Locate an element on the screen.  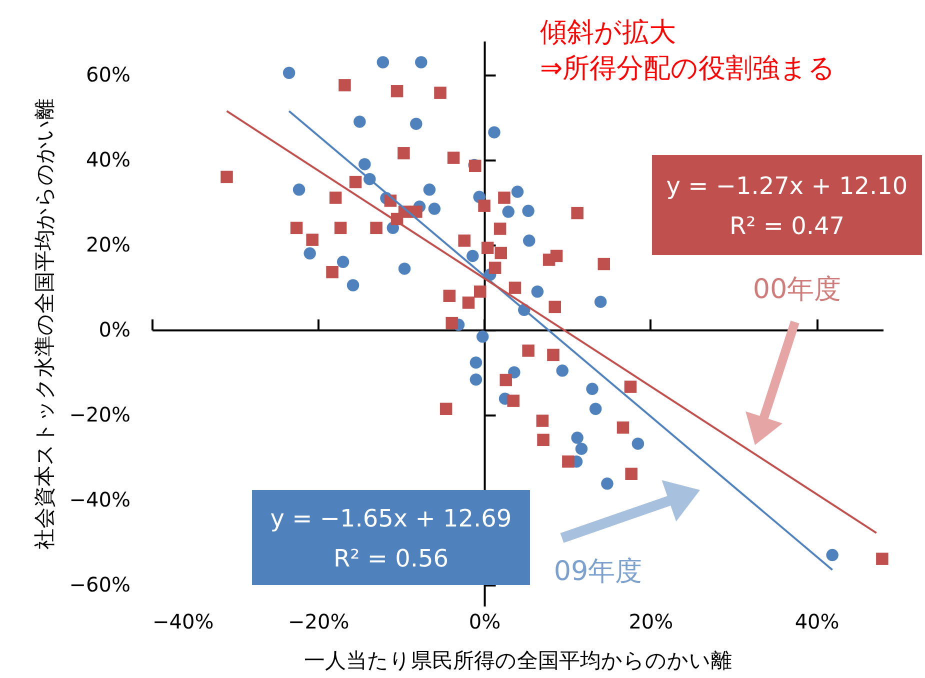
x-axis-title: 一人当たり県民所得の全国平均からのかい離 is located at coordinates (518, 660).